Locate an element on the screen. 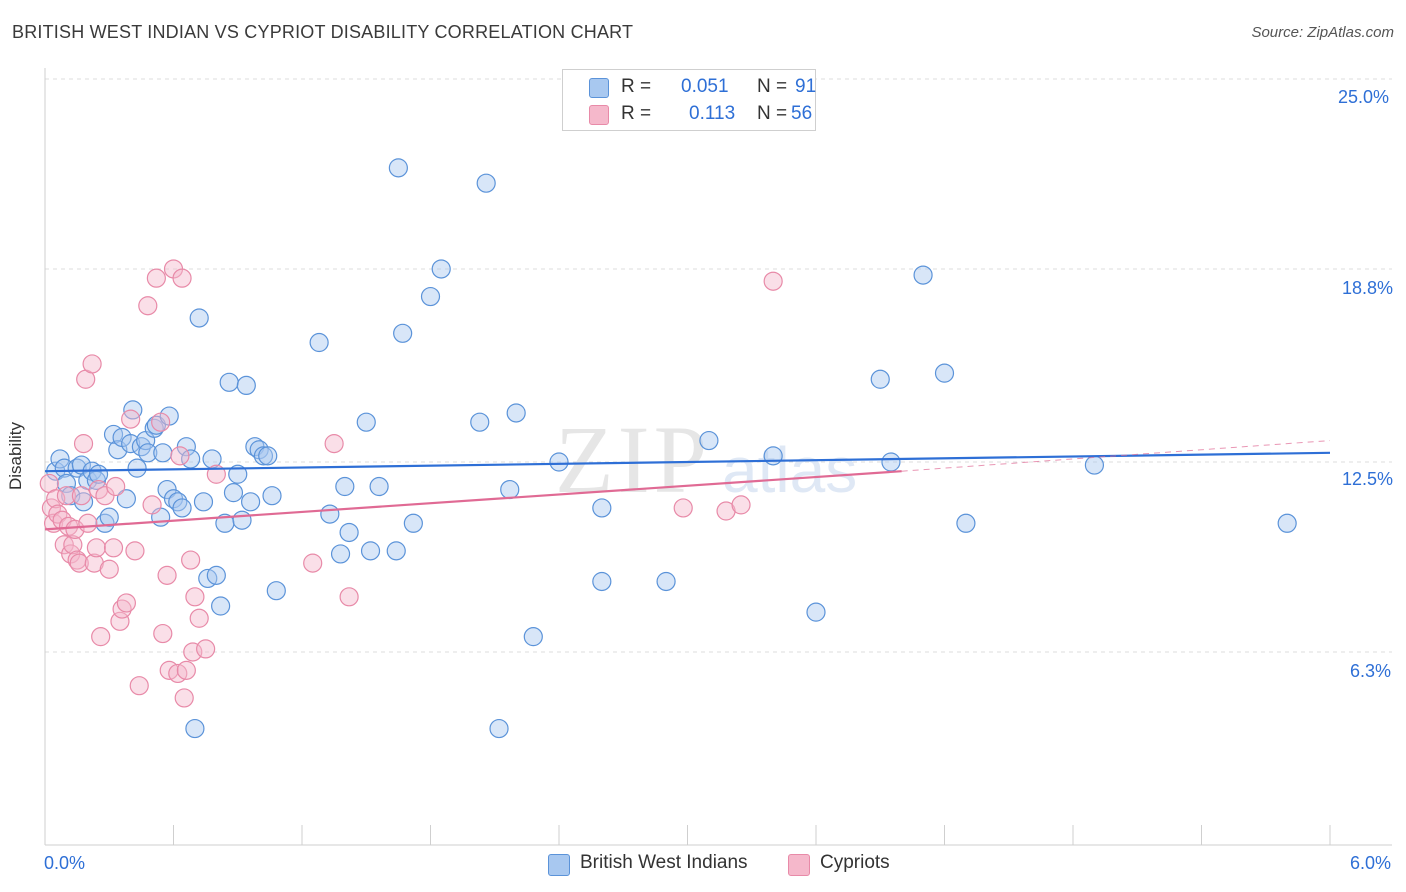 The image size is (1406, 892). legend-label: Cypriots is located at coordinates (855, 862).